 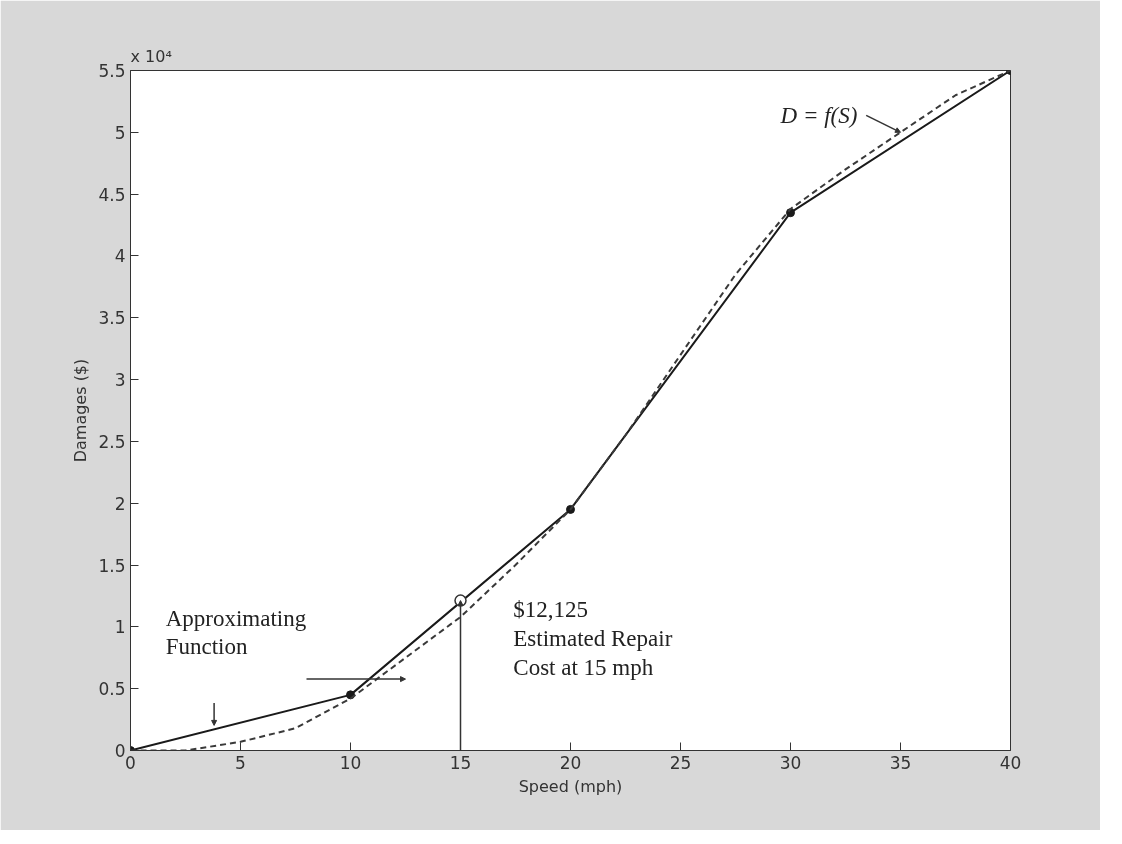 What do you see at coordinates (350, 762) in the screenshot?
I see `x-tick-label: 10` at bounding box center [350, 762].